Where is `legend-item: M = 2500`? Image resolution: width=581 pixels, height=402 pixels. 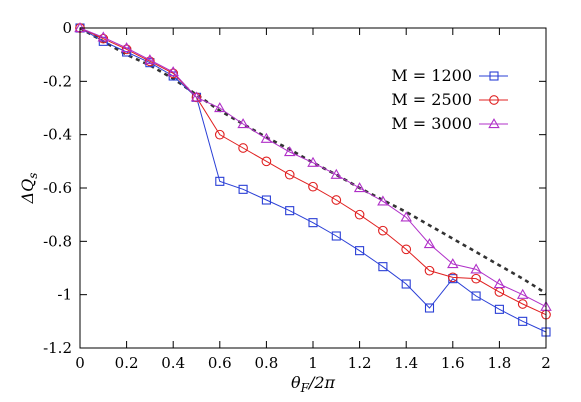 legend-item: M = 2500 is located at coordinates (449, 99).